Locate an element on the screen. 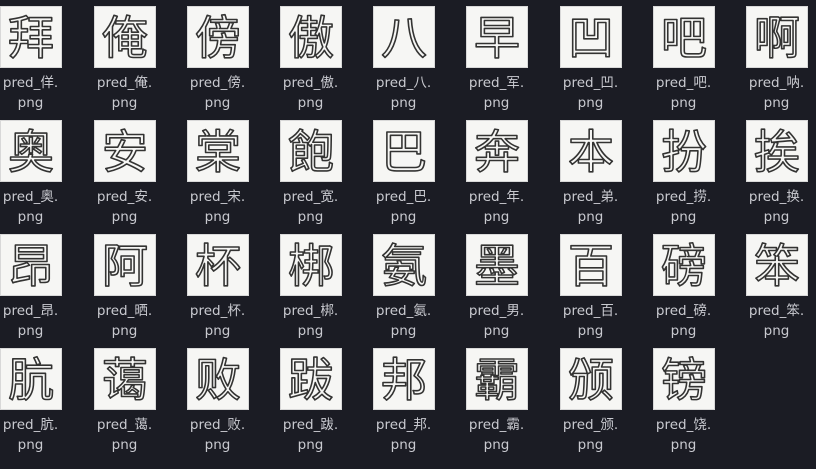 This screenshot has width=816, height=469. file-item: 百 pred_百. png is located at coordinates (590, 285).